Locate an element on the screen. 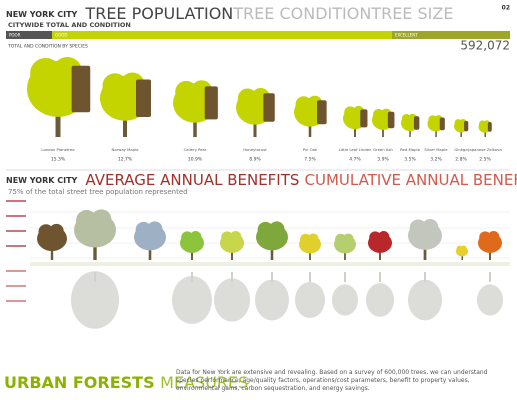 The width and height of the screenshot is (517, 400). tab: CUMULATIVE ANNUAL BENEFITS is located at coordinates (411, 180).